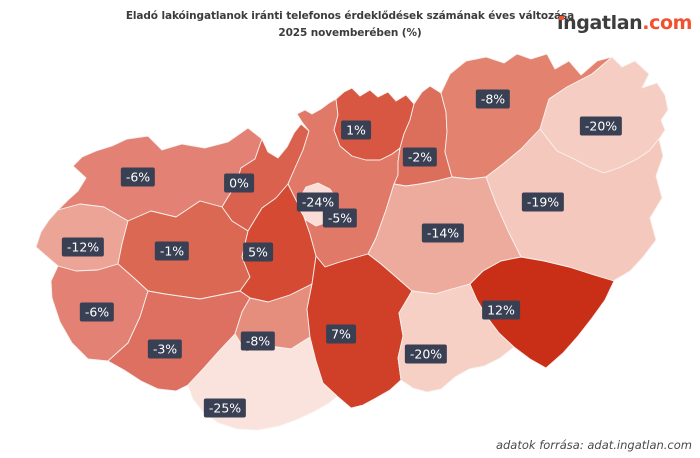 This screenshot has height=458, width=700. Describe the element at coordinates (600, 23) in the screenshot. I see `logo-text-dark: ingatlan` at that location.